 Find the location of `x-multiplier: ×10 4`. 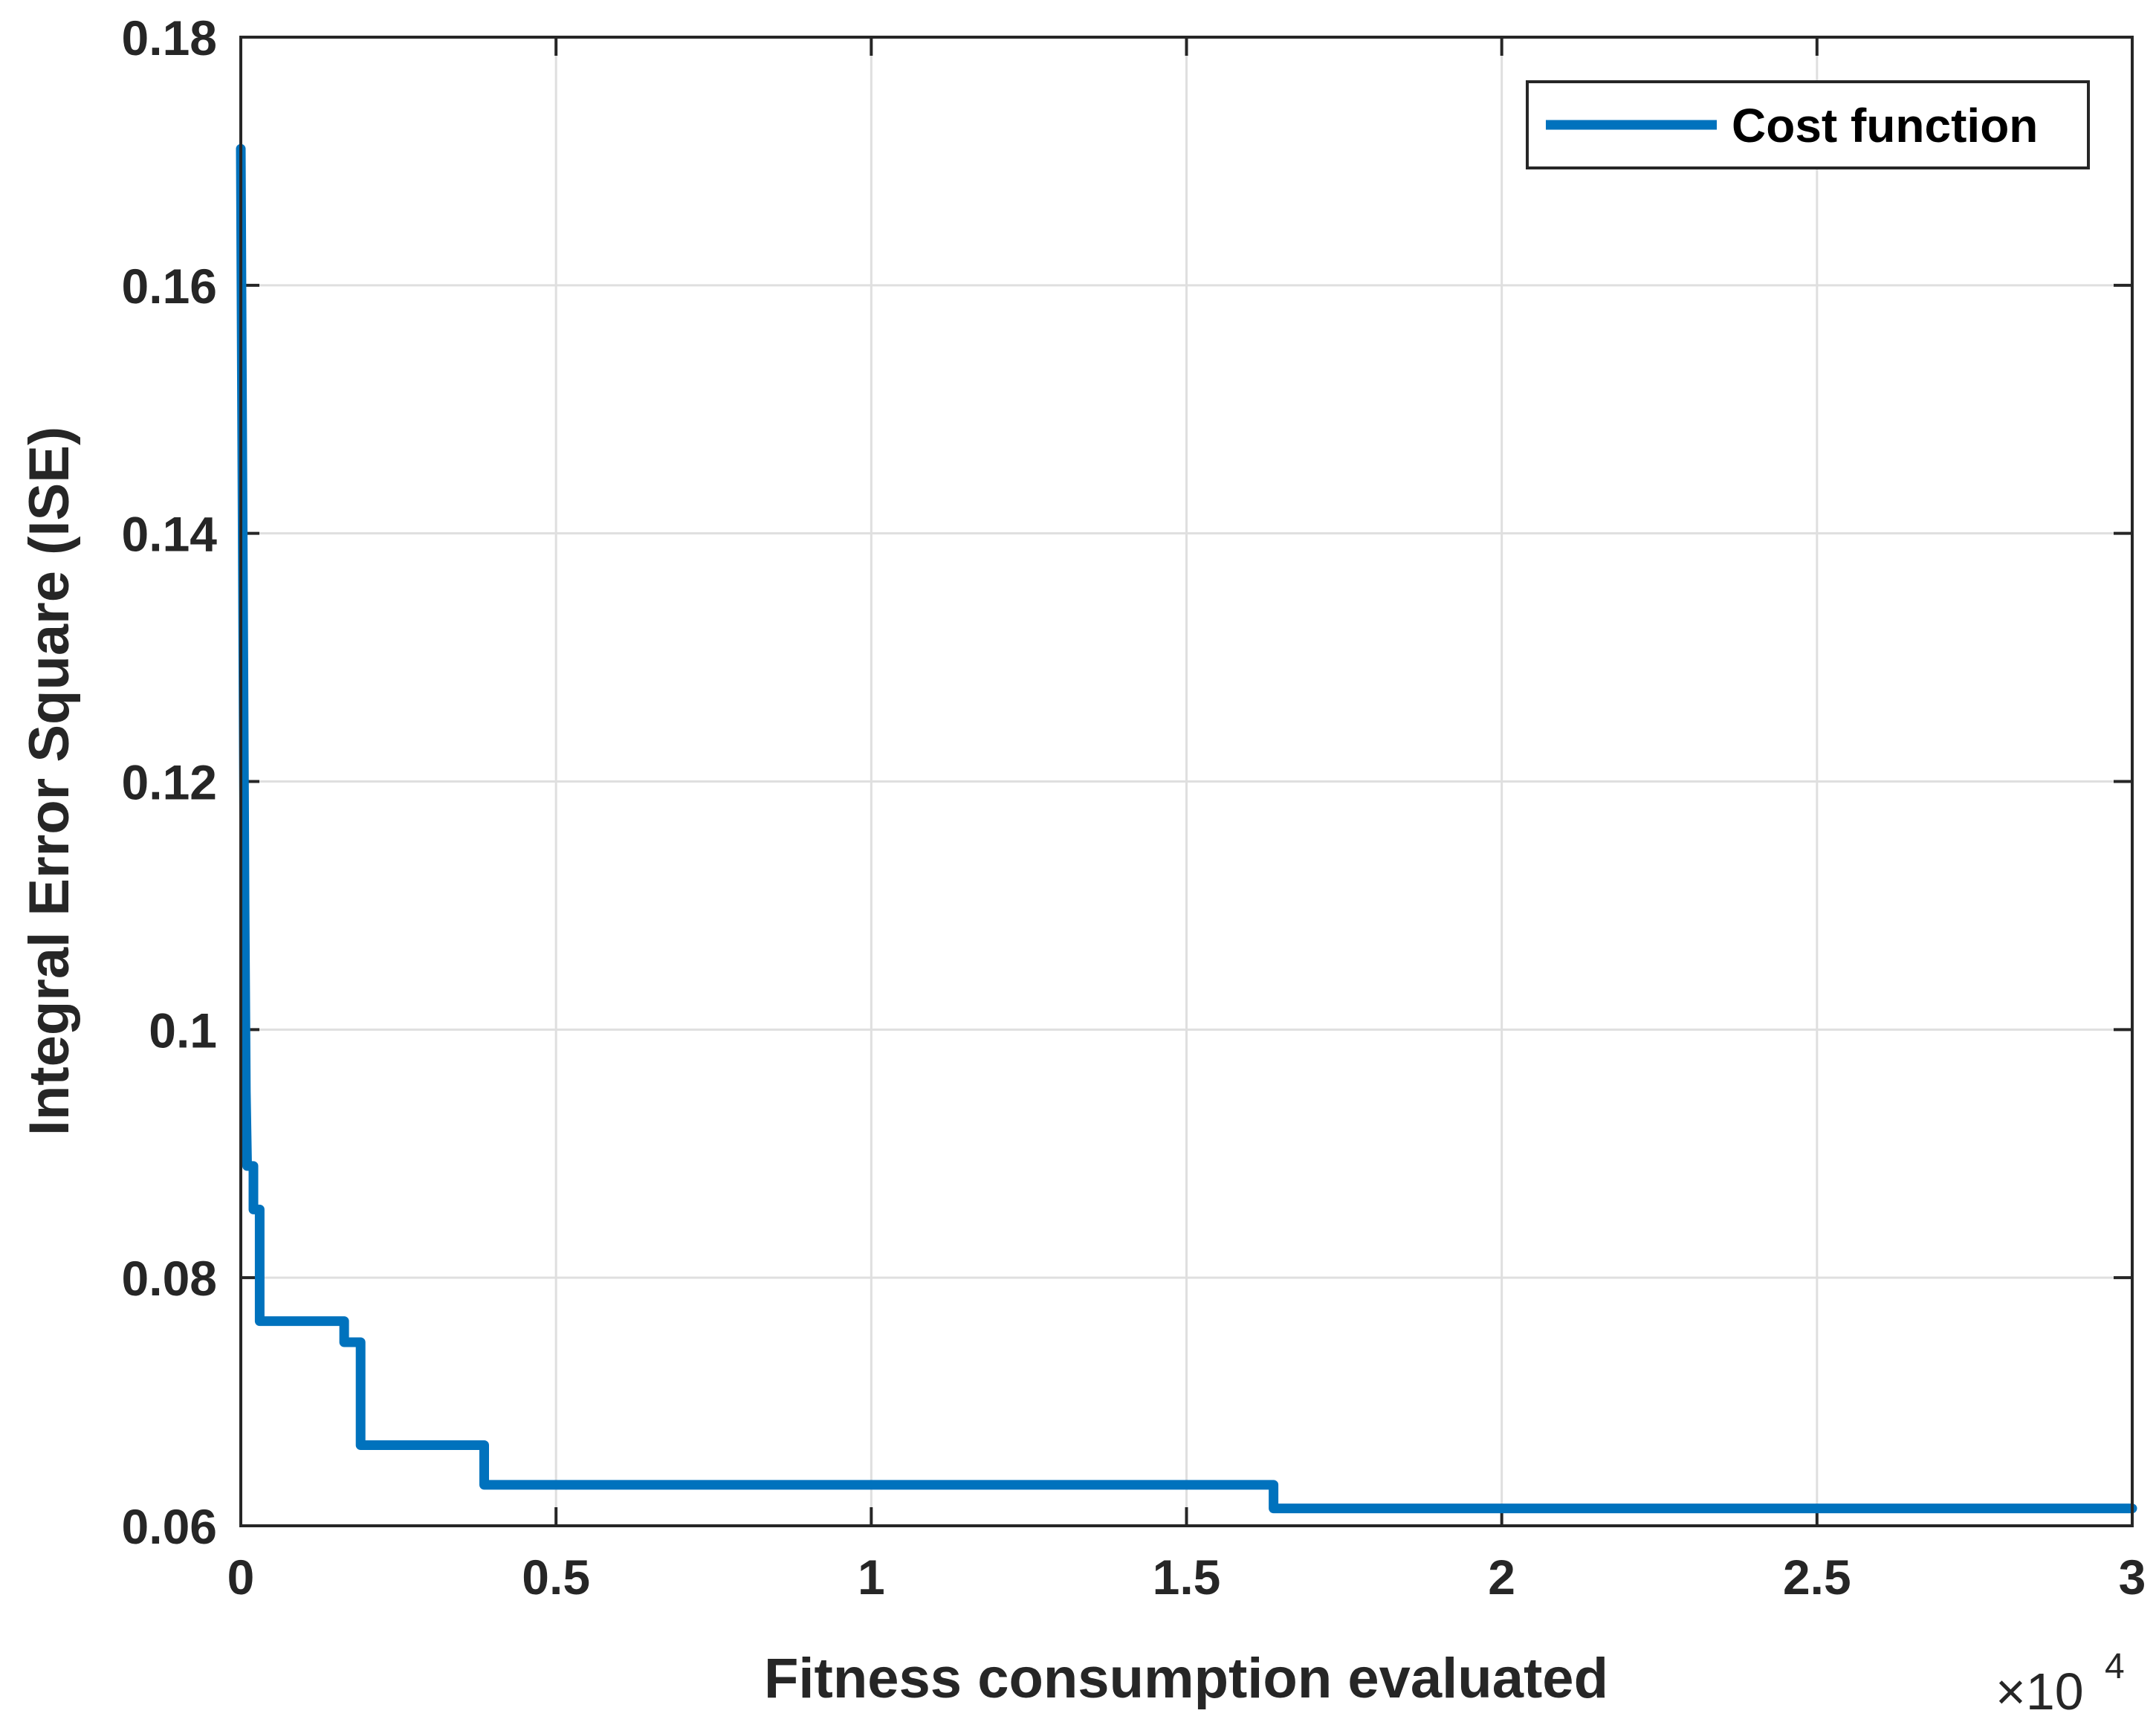

x-multiplier: ×10 4 is located at coordinates (2060, 1684).